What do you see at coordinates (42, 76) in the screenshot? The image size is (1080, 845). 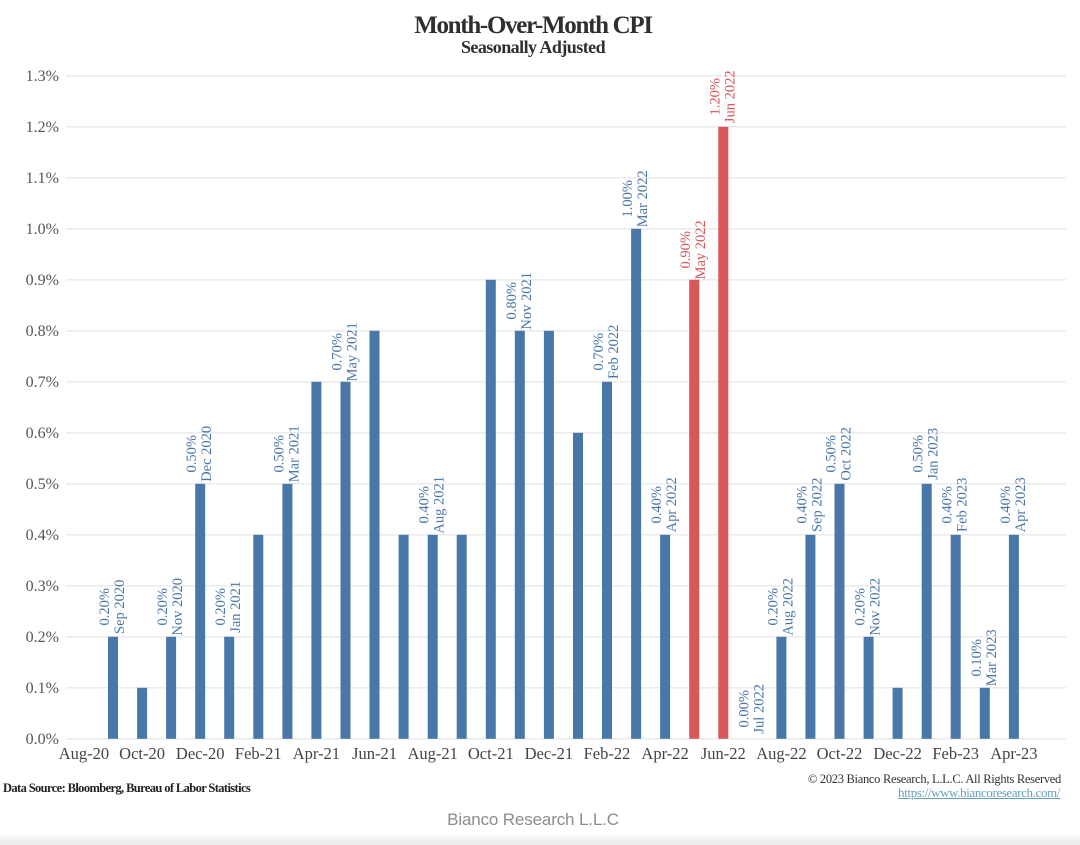 I see `svg-text: 1.3%` at bounding box center [42, 76].